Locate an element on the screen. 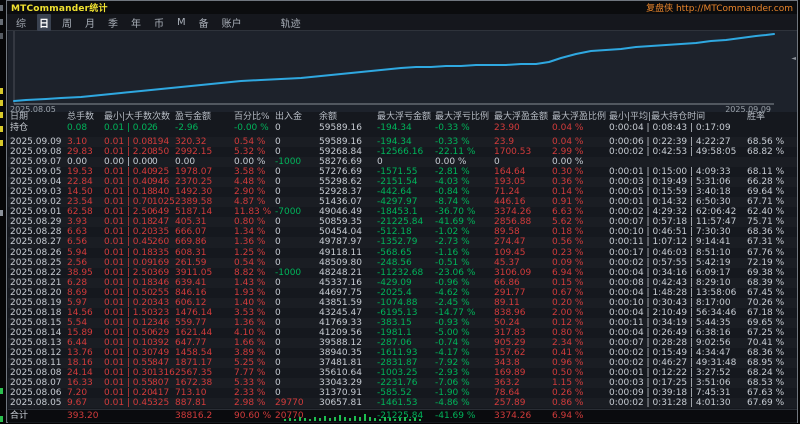 The width and height of the screenshot is (800, 424). cell: 6.63 % is located at coordinates (568, 212).